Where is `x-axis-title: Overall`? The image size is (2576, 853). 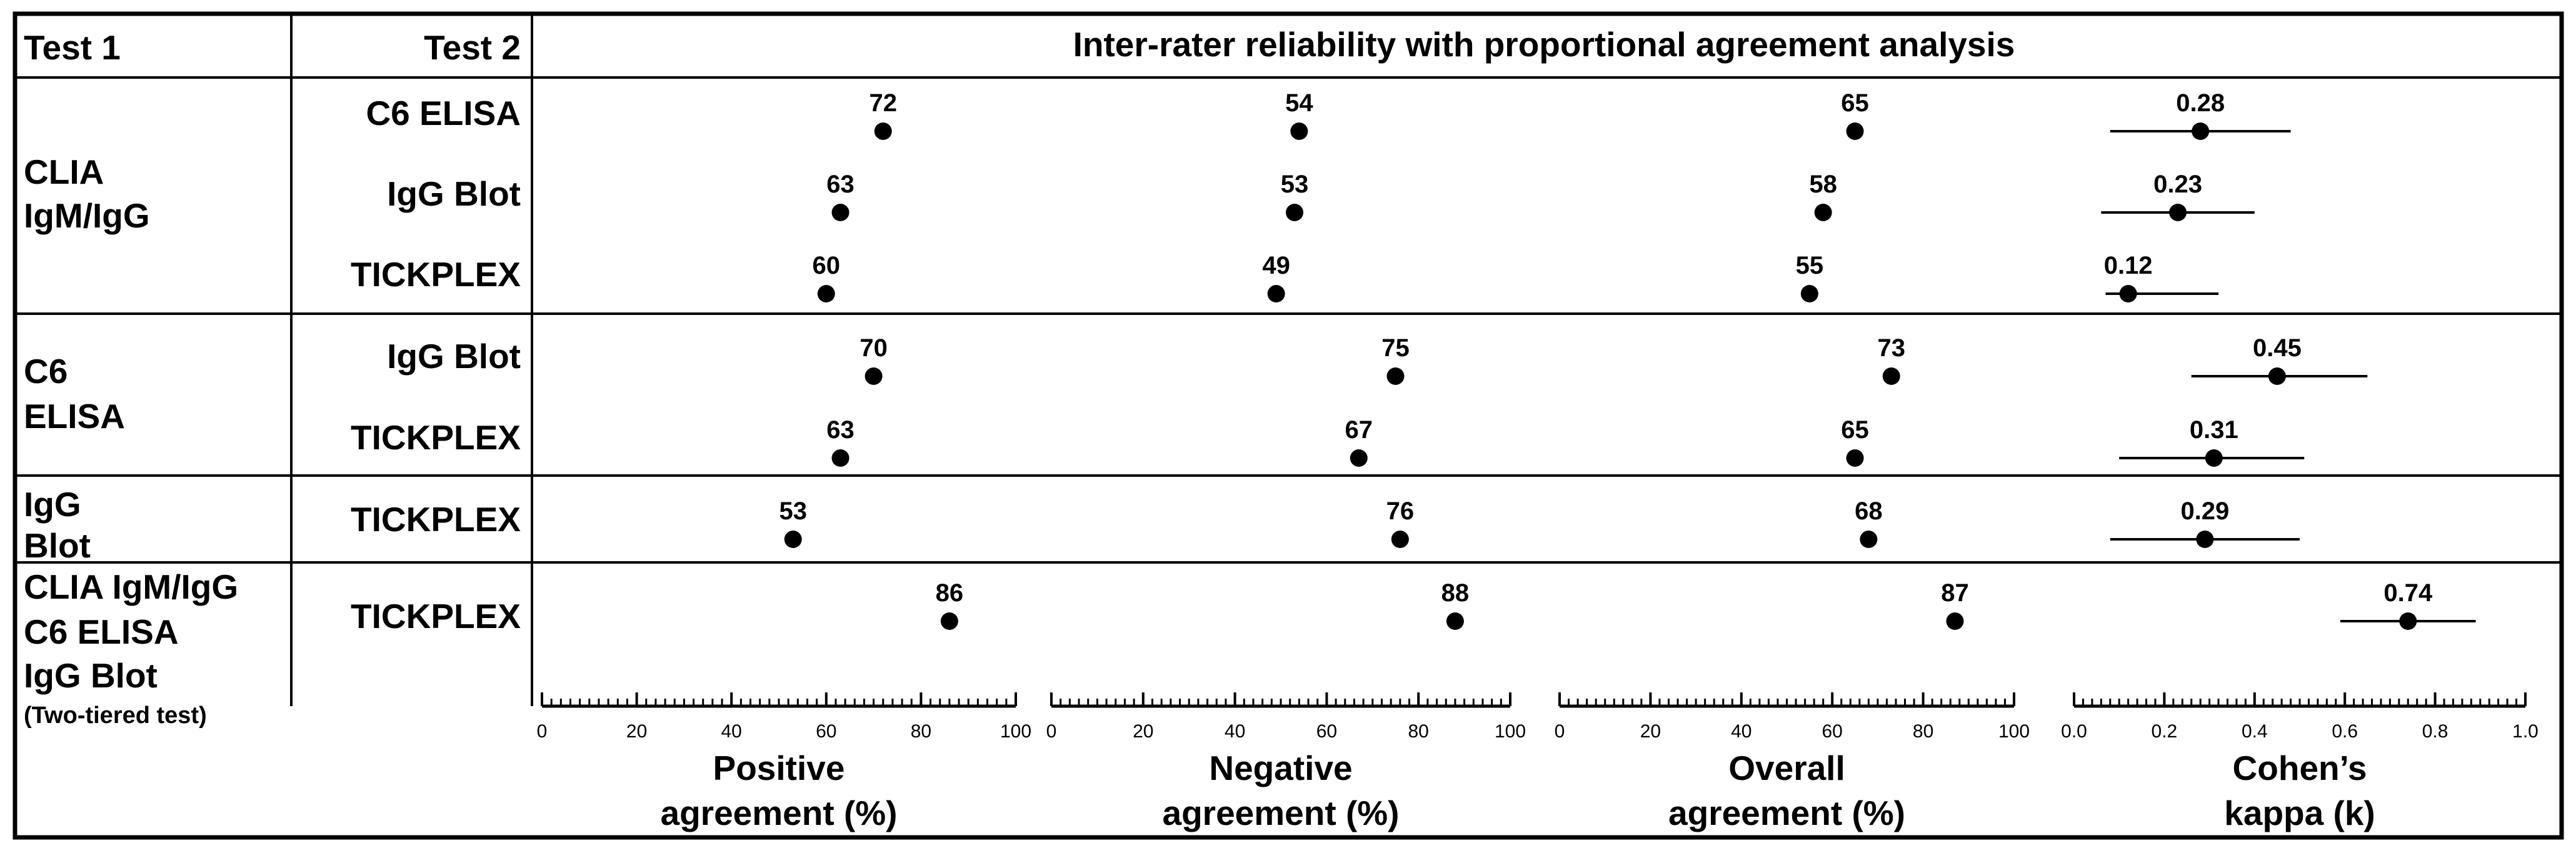 x-axis-title: Overall is located at coordinates (1786, 768).